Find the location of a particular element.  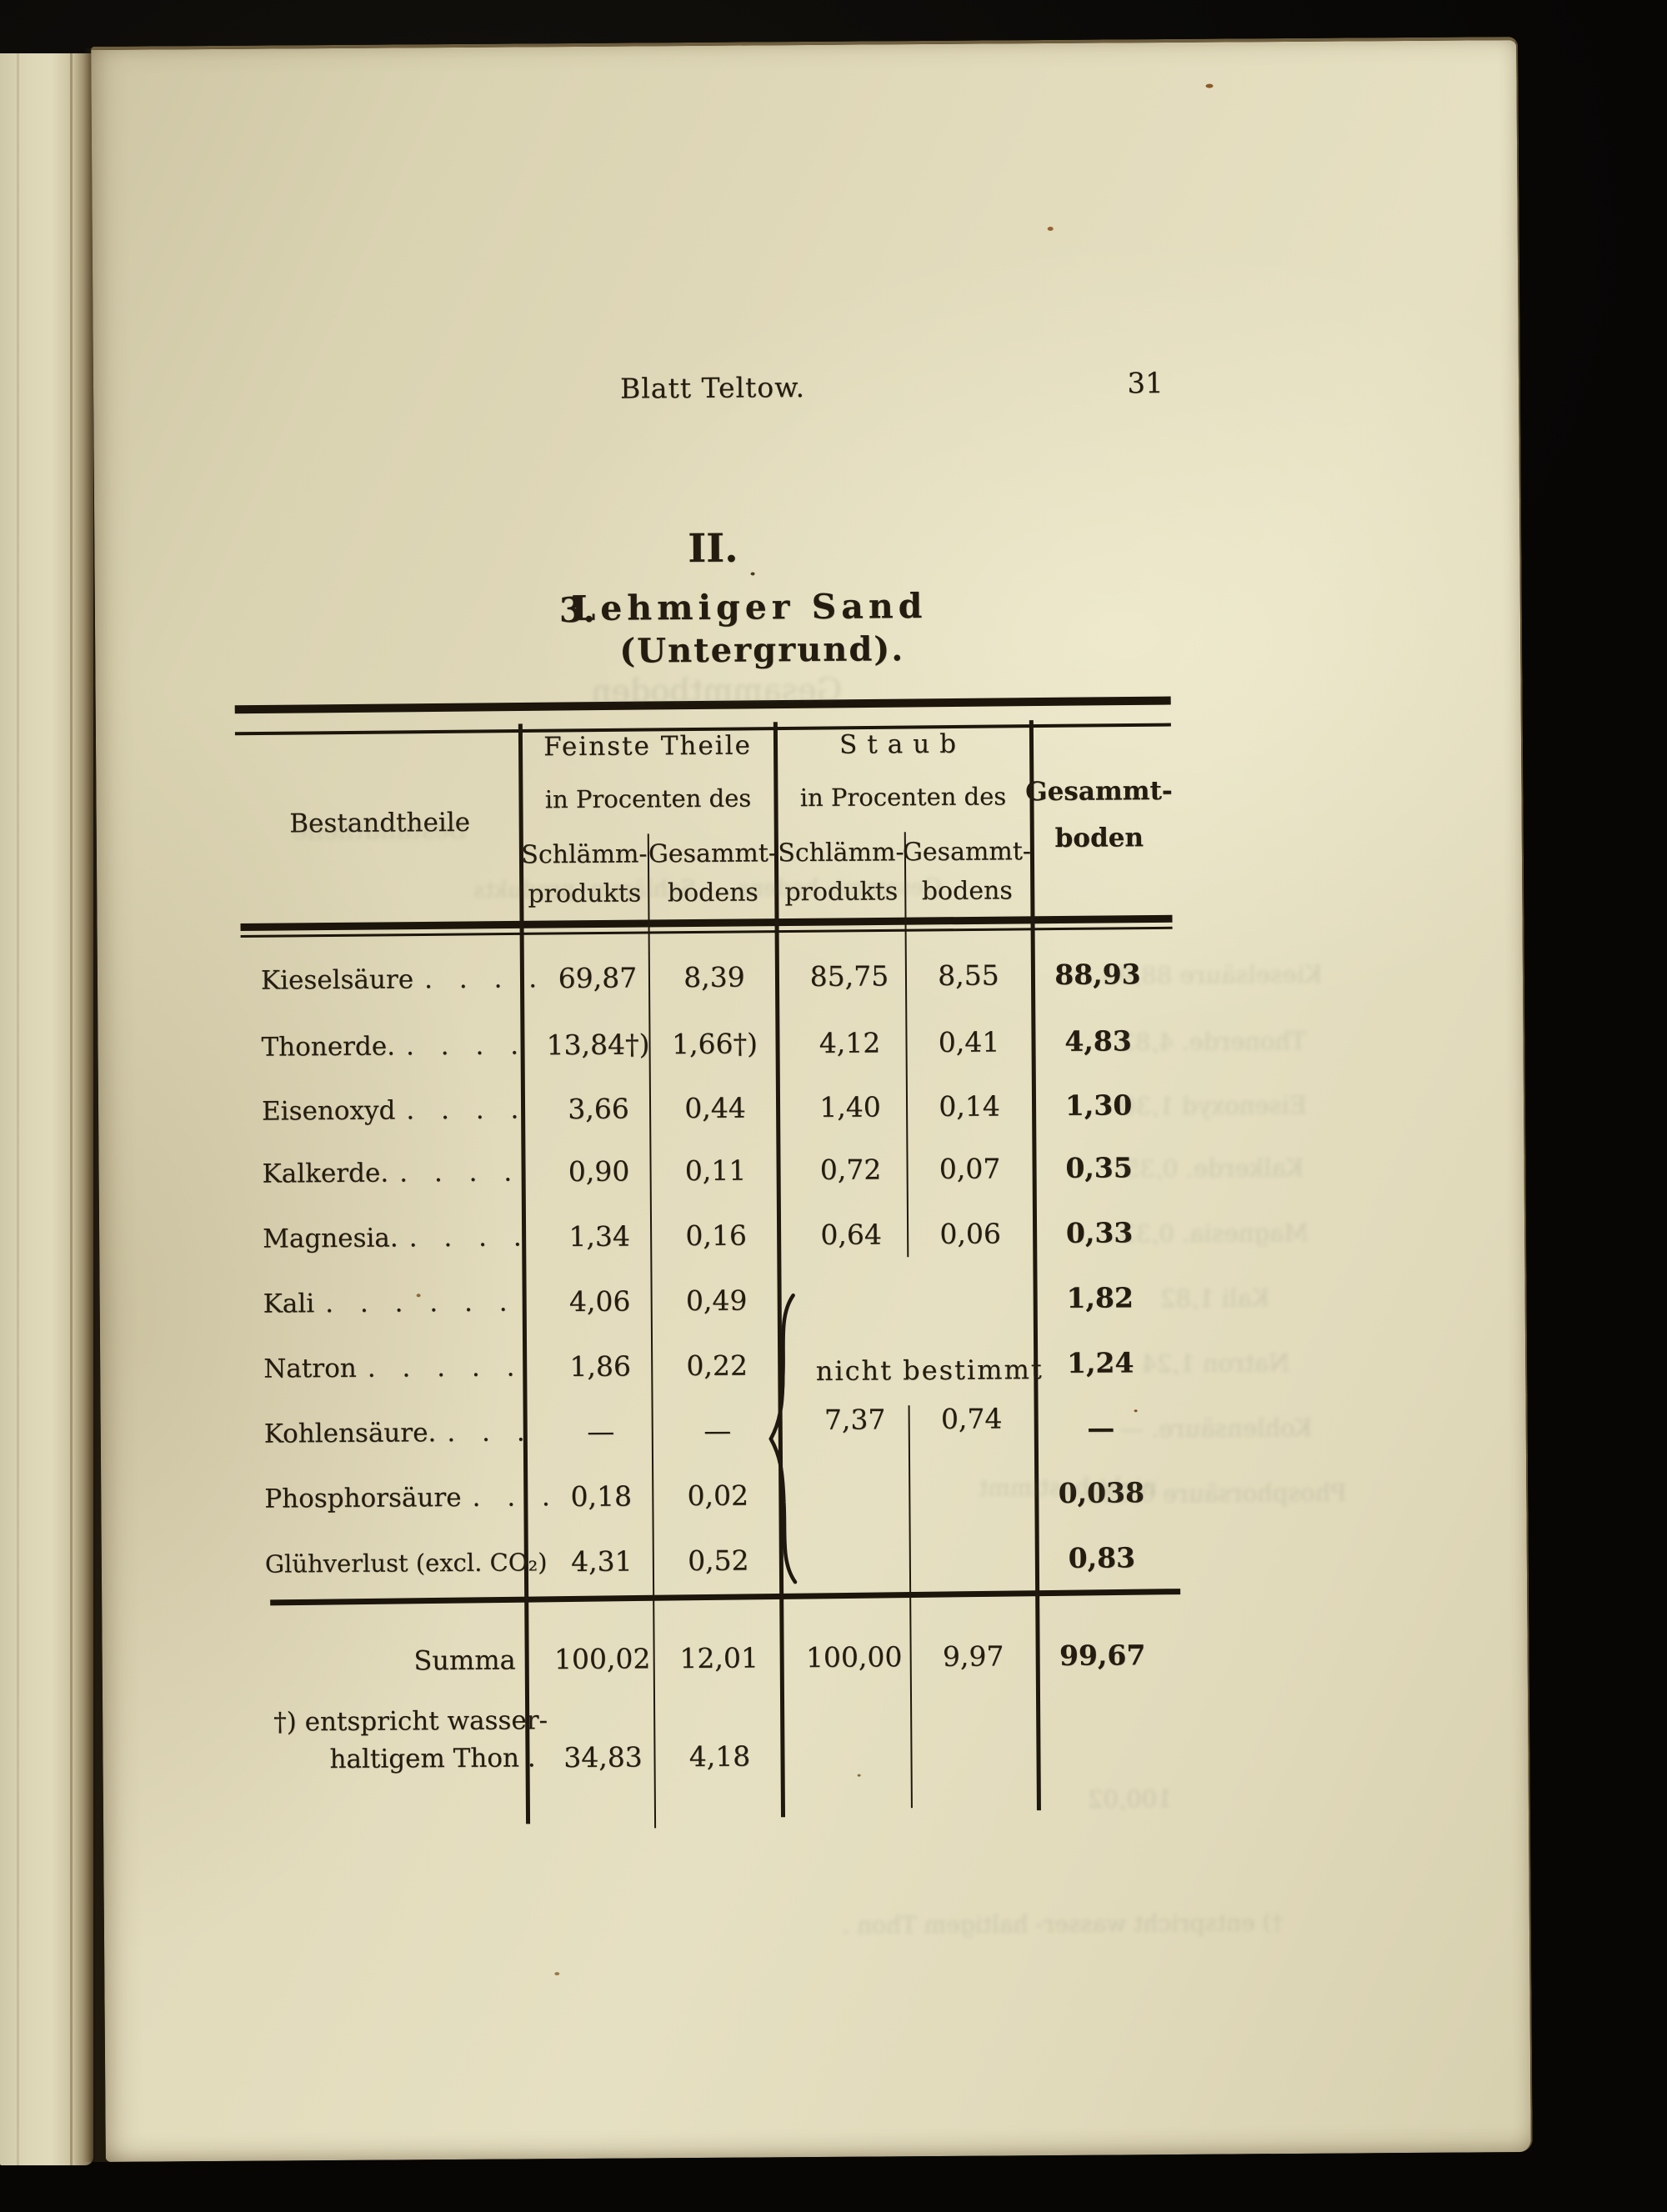

value-cell: 0,90 is located at coordinates (599, 1171).